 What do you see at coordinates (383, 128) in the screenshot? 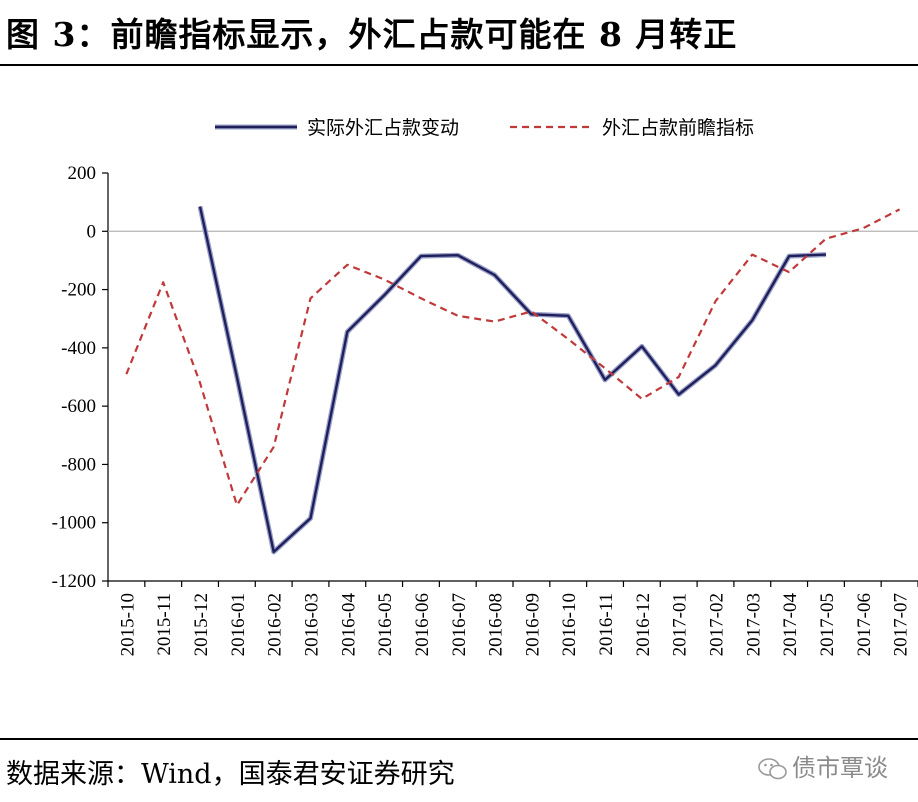
I see `legend-label: 实际外汇占款变动` at bounding box center [383, 128].